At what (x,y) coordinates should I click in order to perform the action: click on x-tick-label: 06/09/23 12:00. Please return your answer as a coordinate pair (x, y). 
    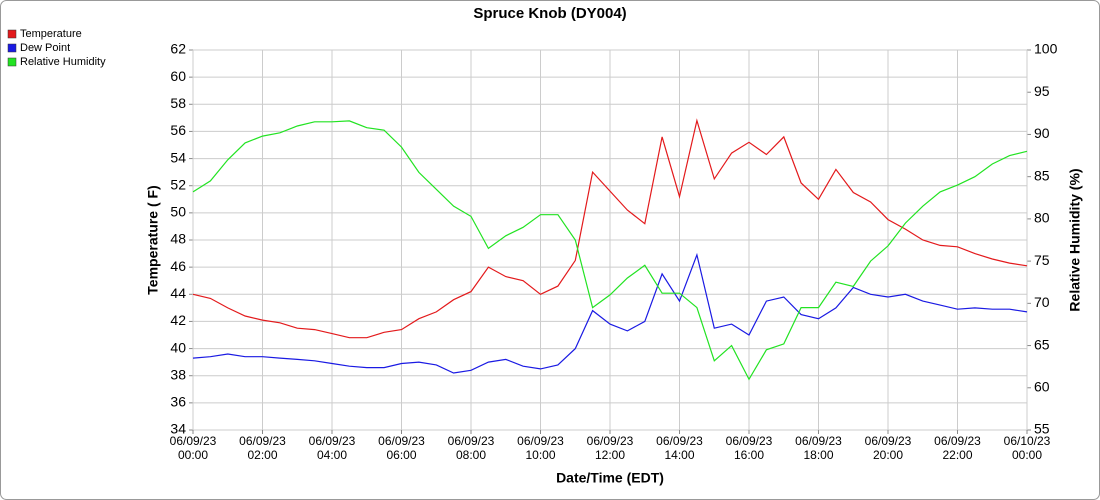
    Looking at the image, I should click on (610, 448).